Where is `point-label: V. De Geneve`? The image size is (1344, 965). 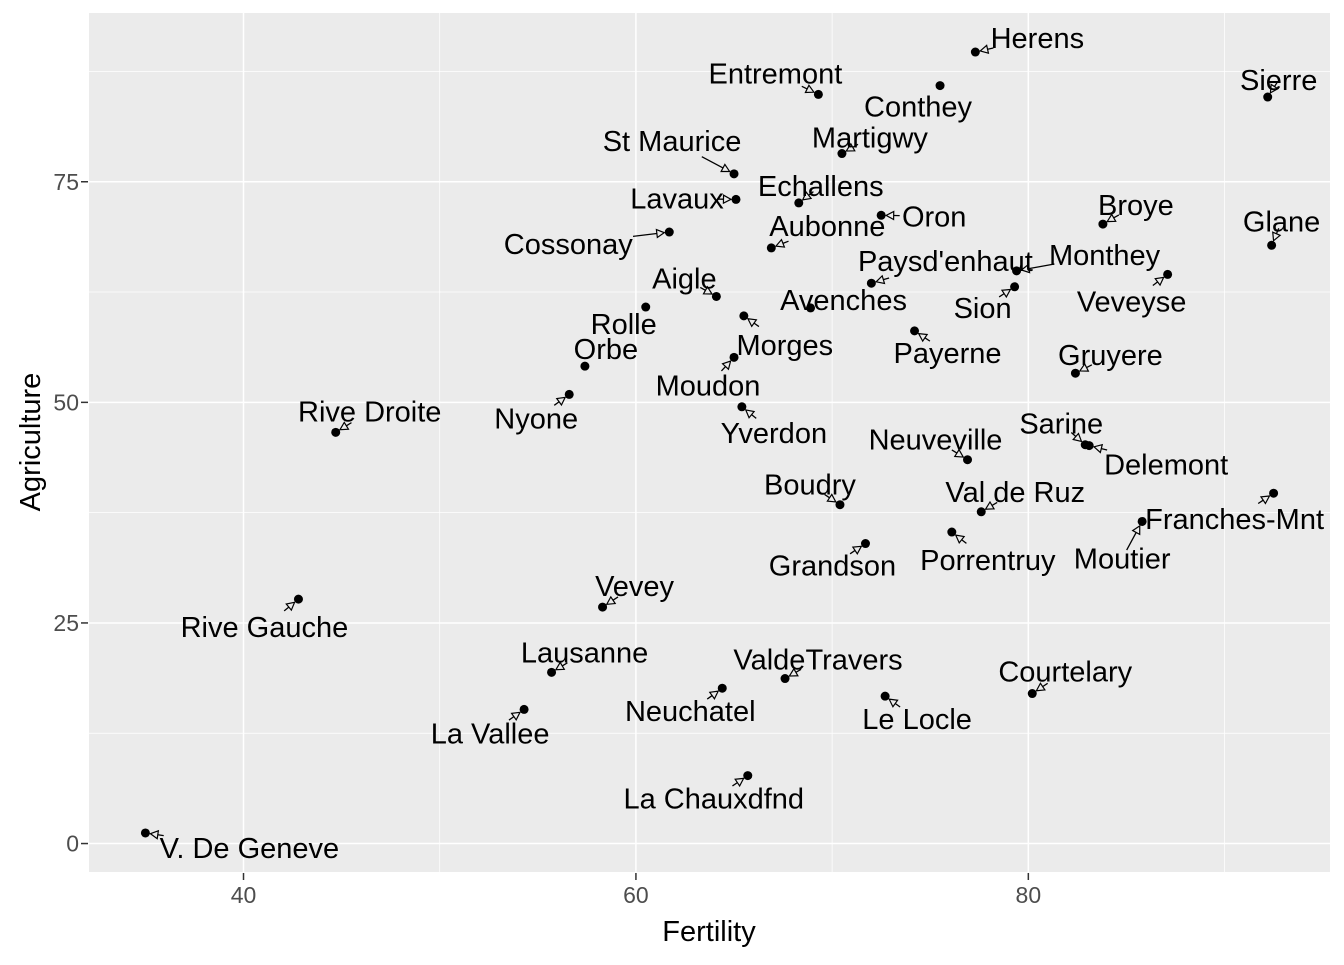
point-label: V. De Geneve is located at coordinates (250, 849).